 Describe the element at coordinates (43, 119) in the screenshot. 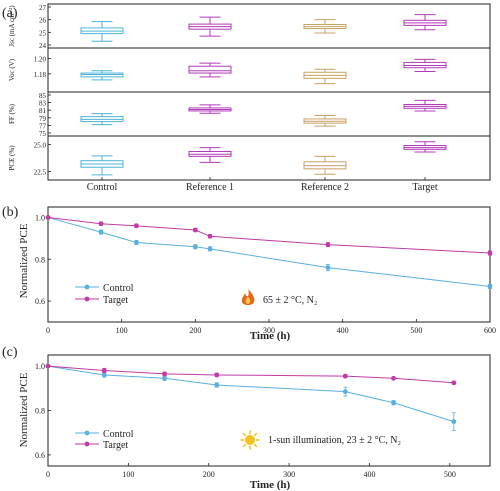

I see `y-tick-label: 79` at that location.